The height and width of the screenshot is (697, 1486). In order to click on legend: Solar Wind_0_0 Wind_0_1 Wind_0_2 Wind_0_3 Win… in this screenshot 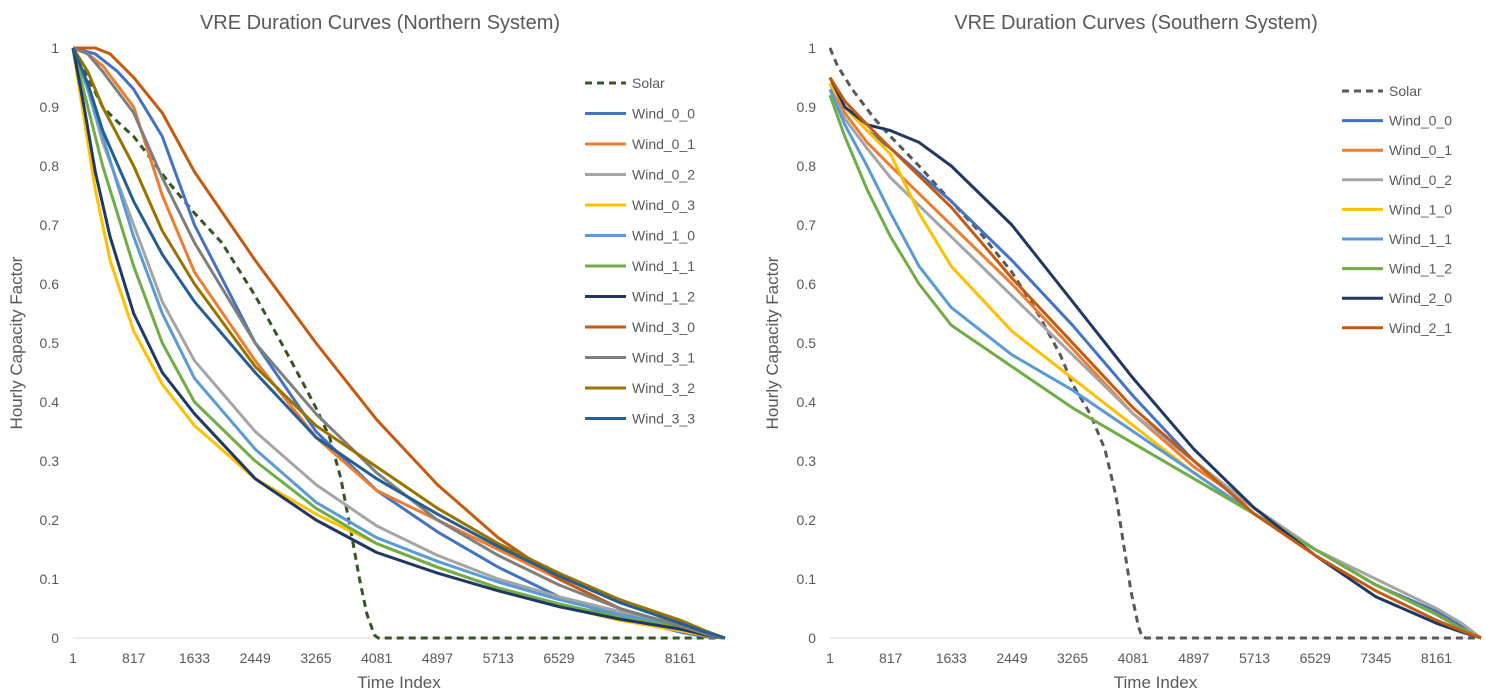, I will do `click(640, 251)`.